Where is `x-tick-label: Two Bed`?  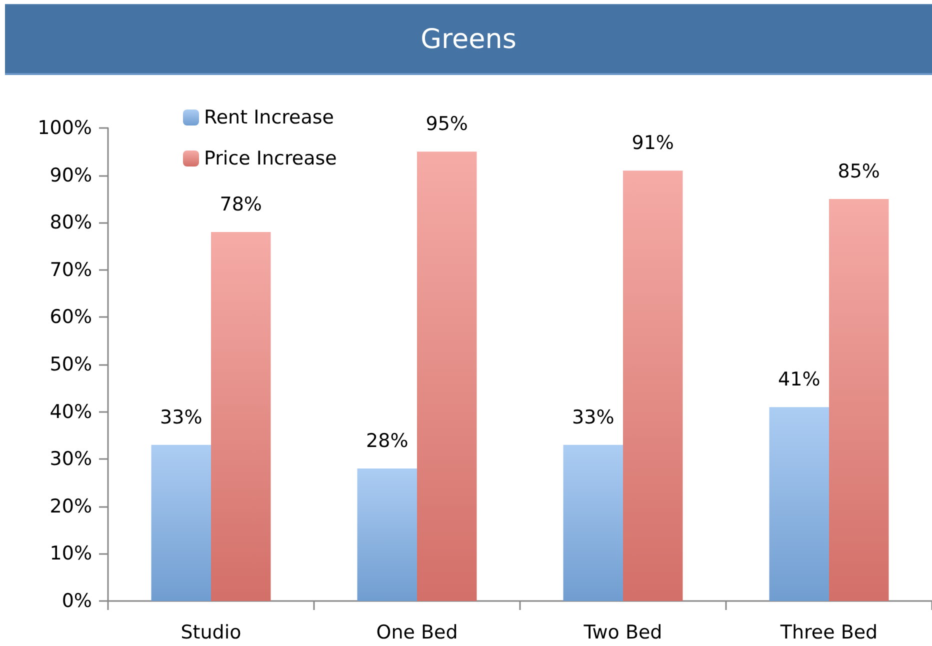 x-tick-label: Two Bed is located at coordinates (622, 633).